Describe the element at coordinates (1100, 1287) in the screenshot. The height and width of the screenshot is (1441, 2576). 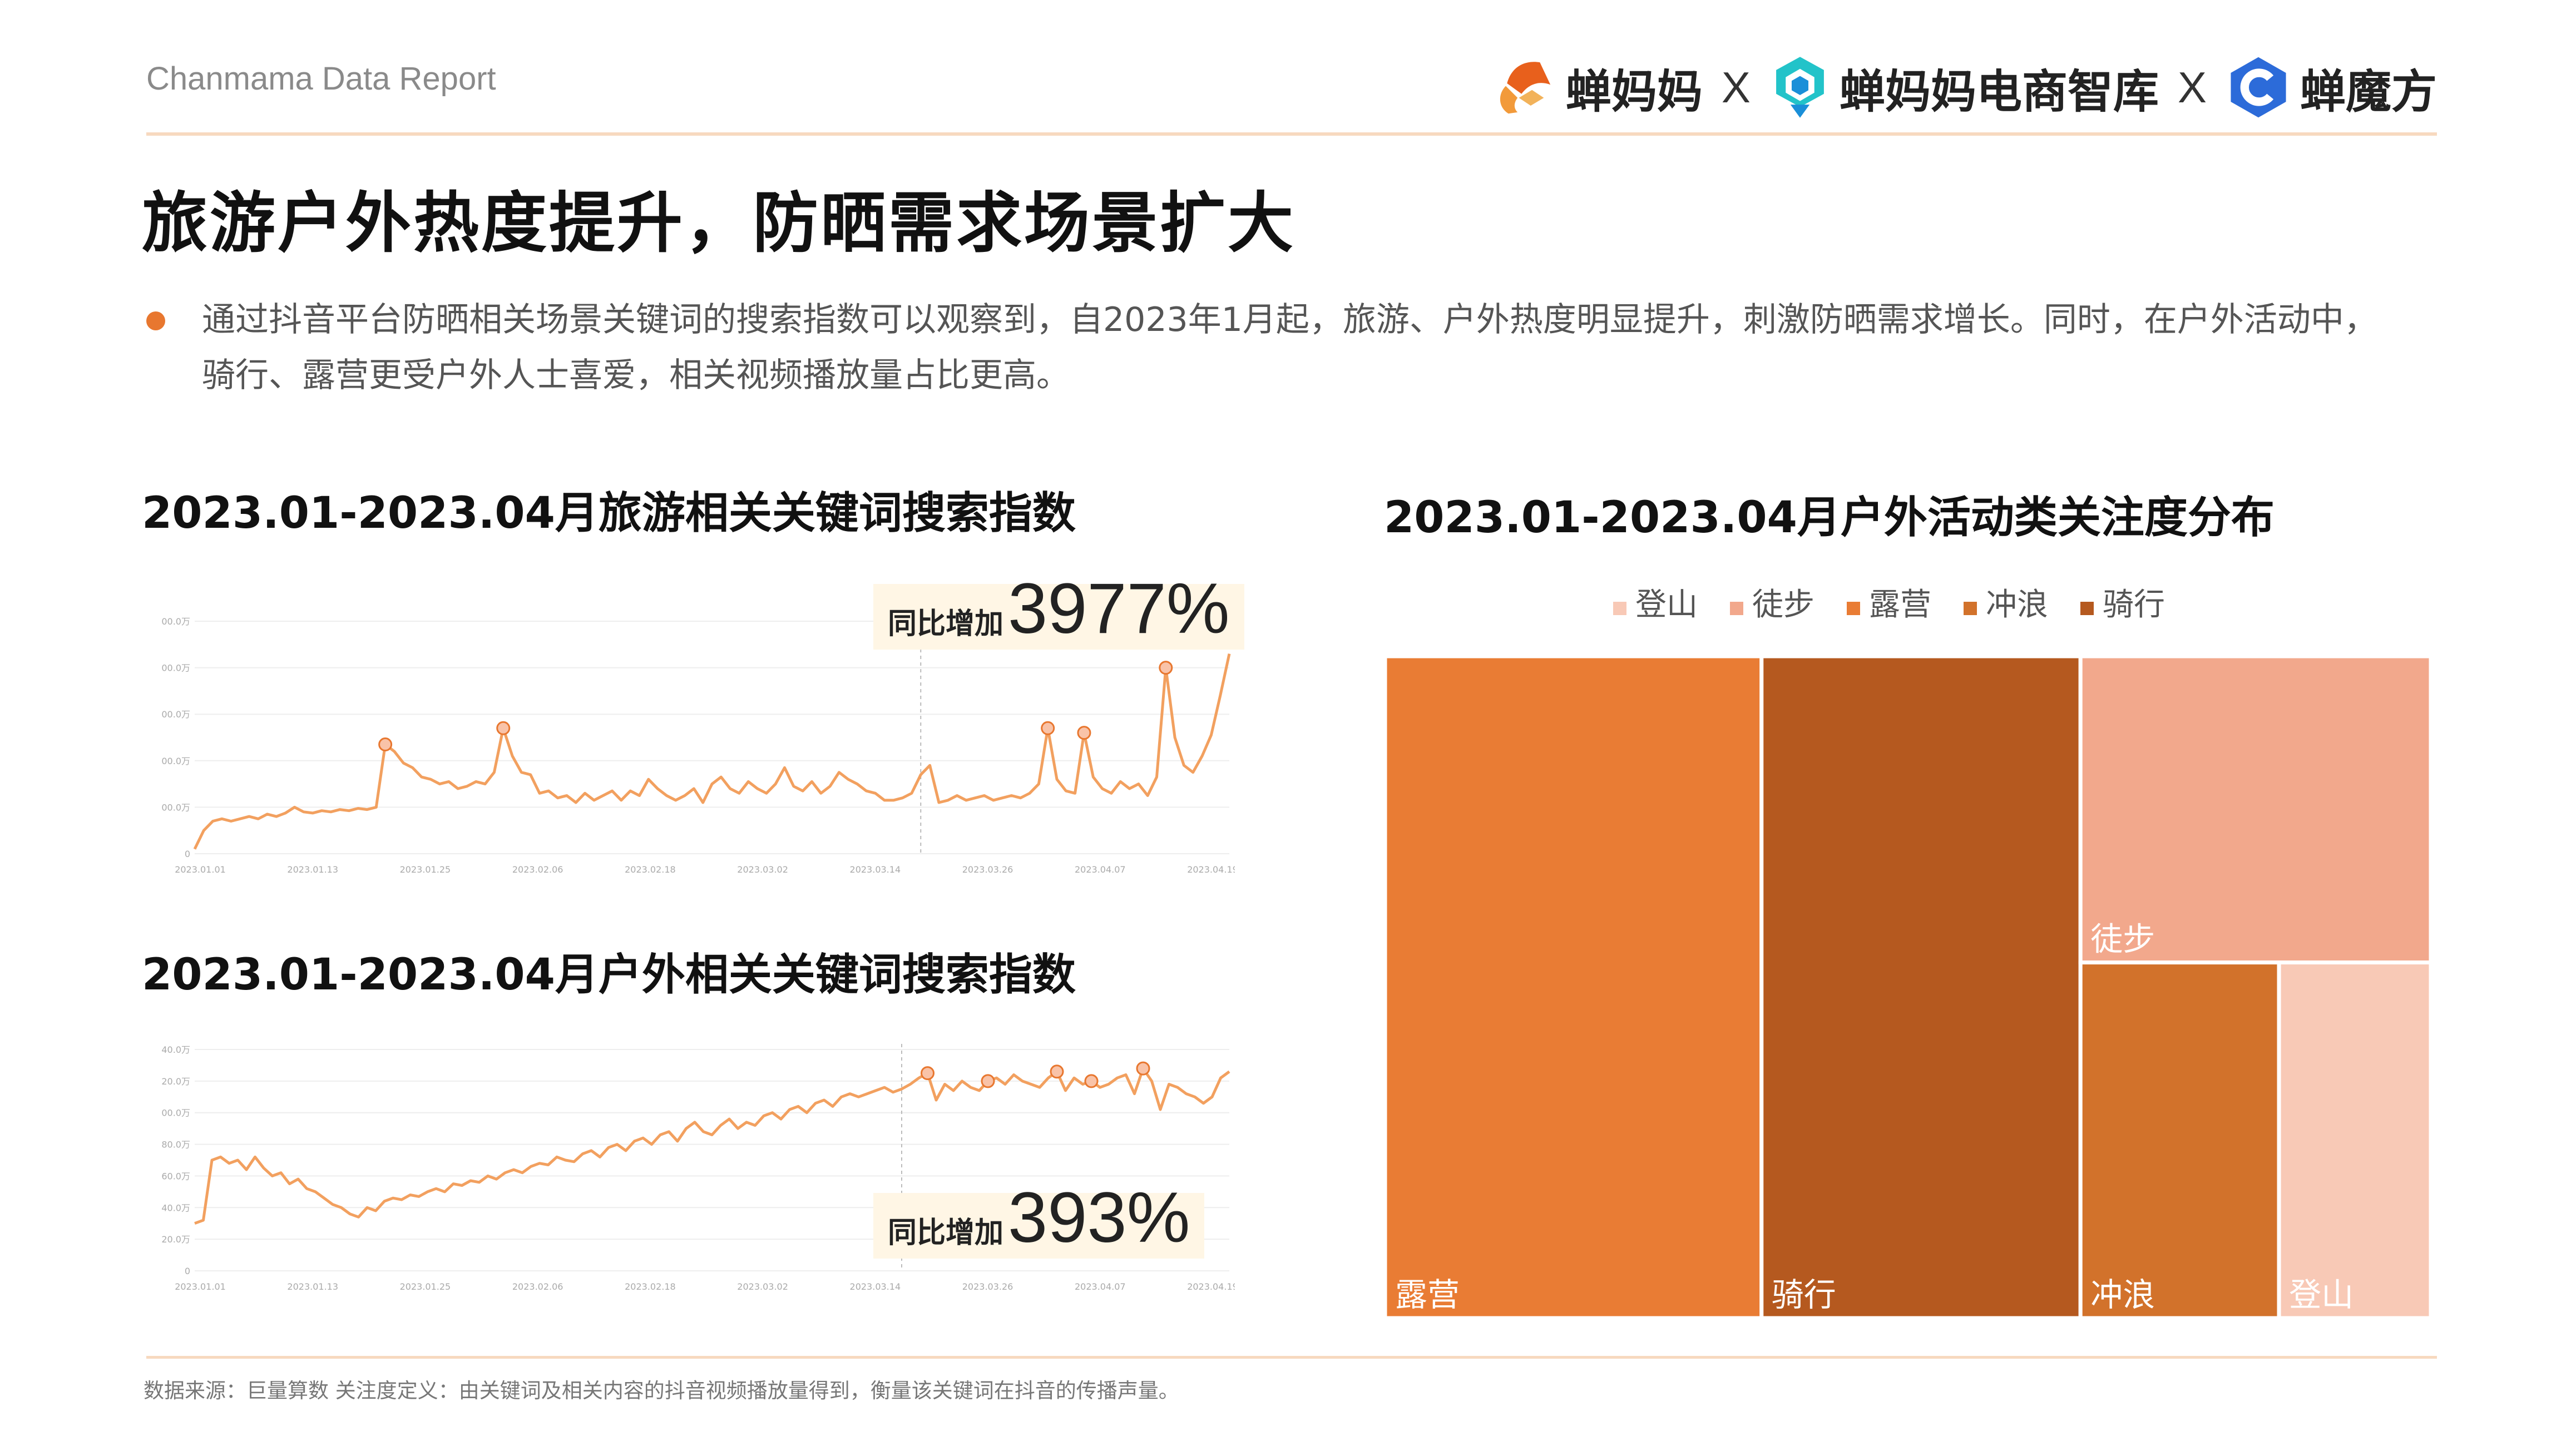
I see `outdoor-x-tick-label: 2023.04.07` at that location.